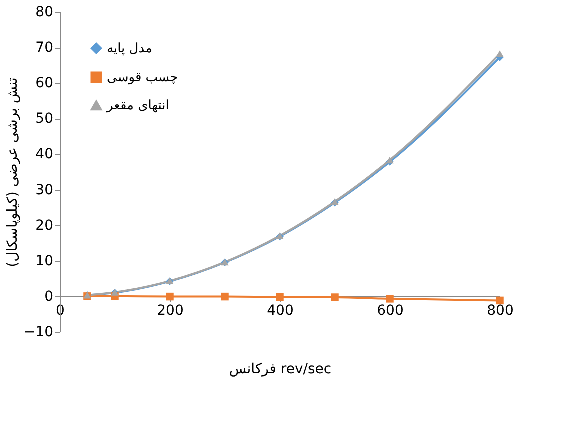  I want to click on y-tick-label: 0, so click(49, 296).